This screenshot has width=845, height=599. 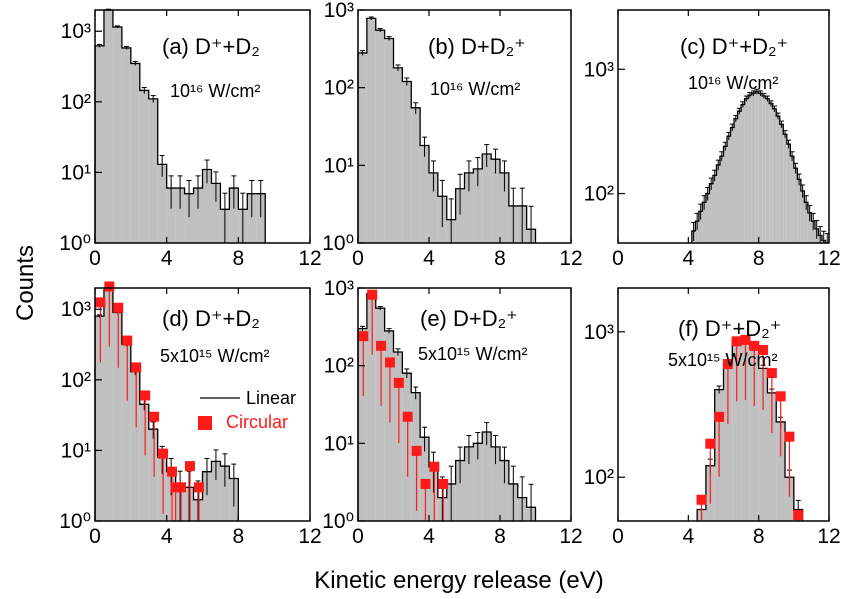 What do you see at coordinates (339, 443) in the screenshot?
I see `y-tick-label: 10¹` at bounding box center [339, 443].